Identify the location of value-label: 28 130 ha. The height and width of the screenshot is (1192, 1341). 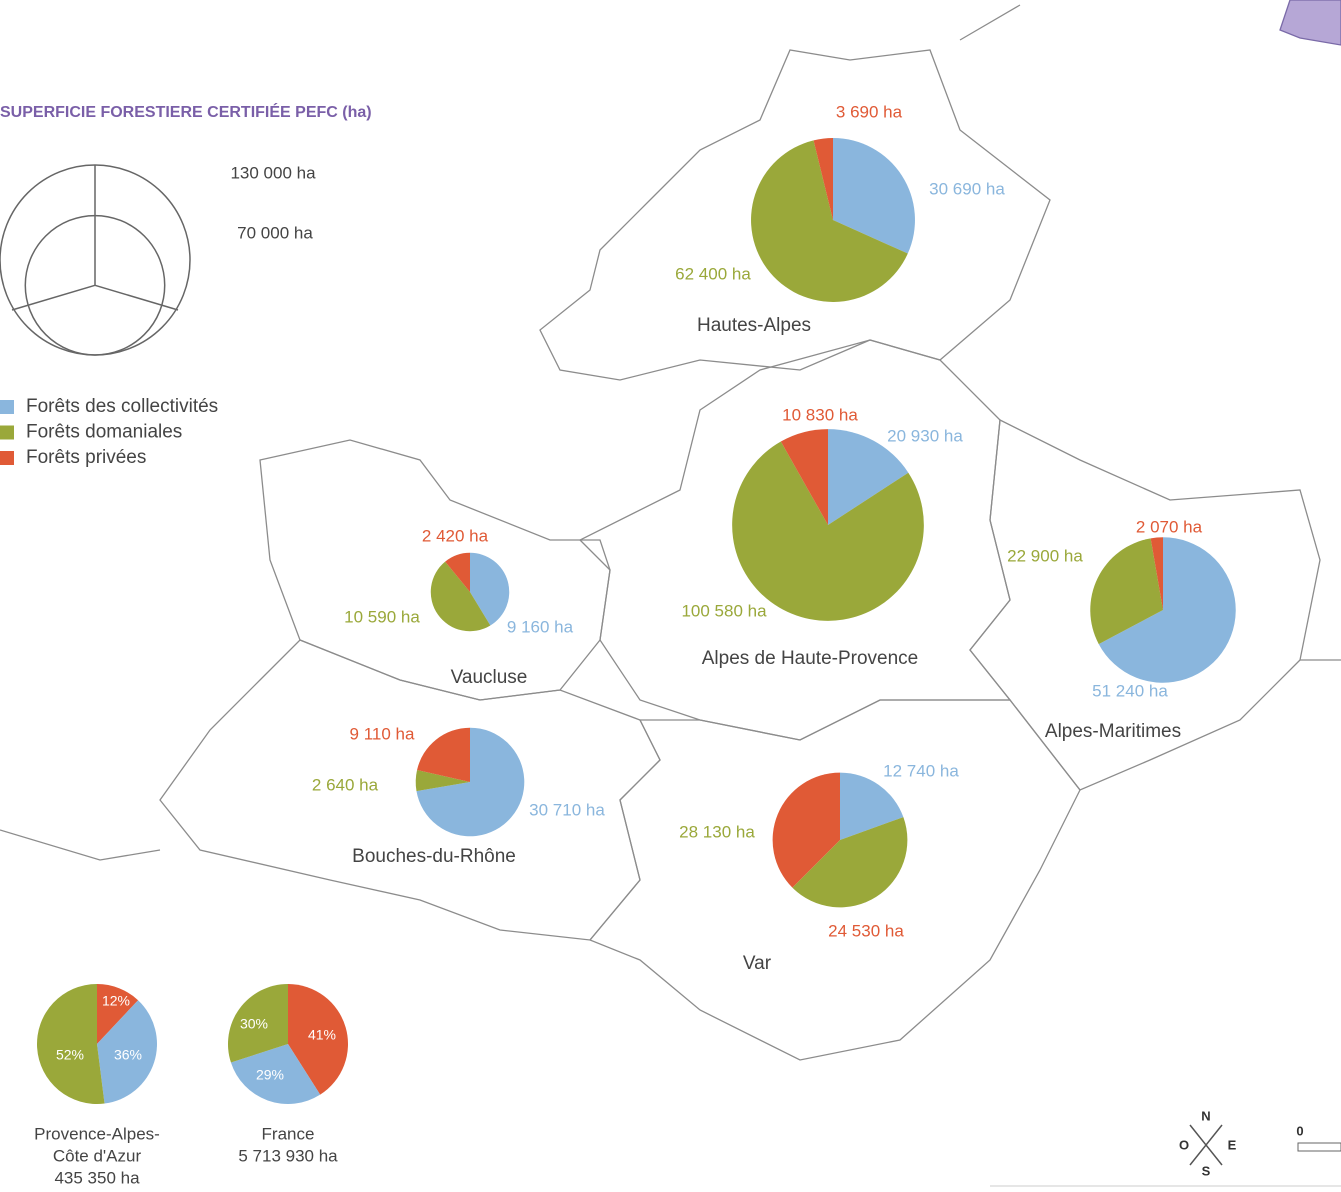
(717, 831).